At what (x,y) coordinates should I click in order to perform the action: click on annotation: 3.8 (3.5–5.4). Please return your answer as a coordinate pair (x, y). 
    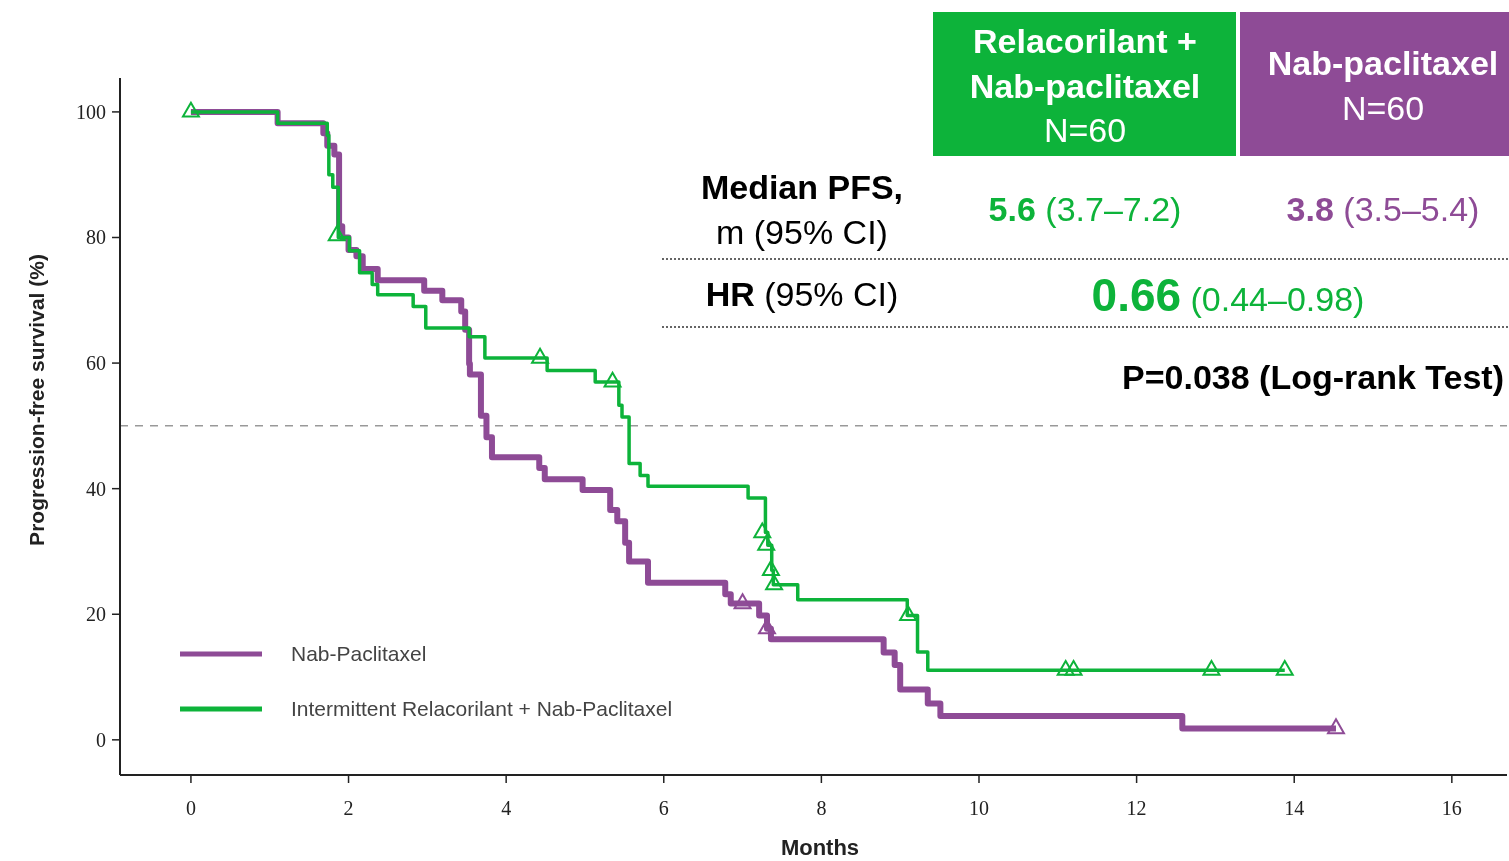
    Looking at the image, I should click on (1383, 209).